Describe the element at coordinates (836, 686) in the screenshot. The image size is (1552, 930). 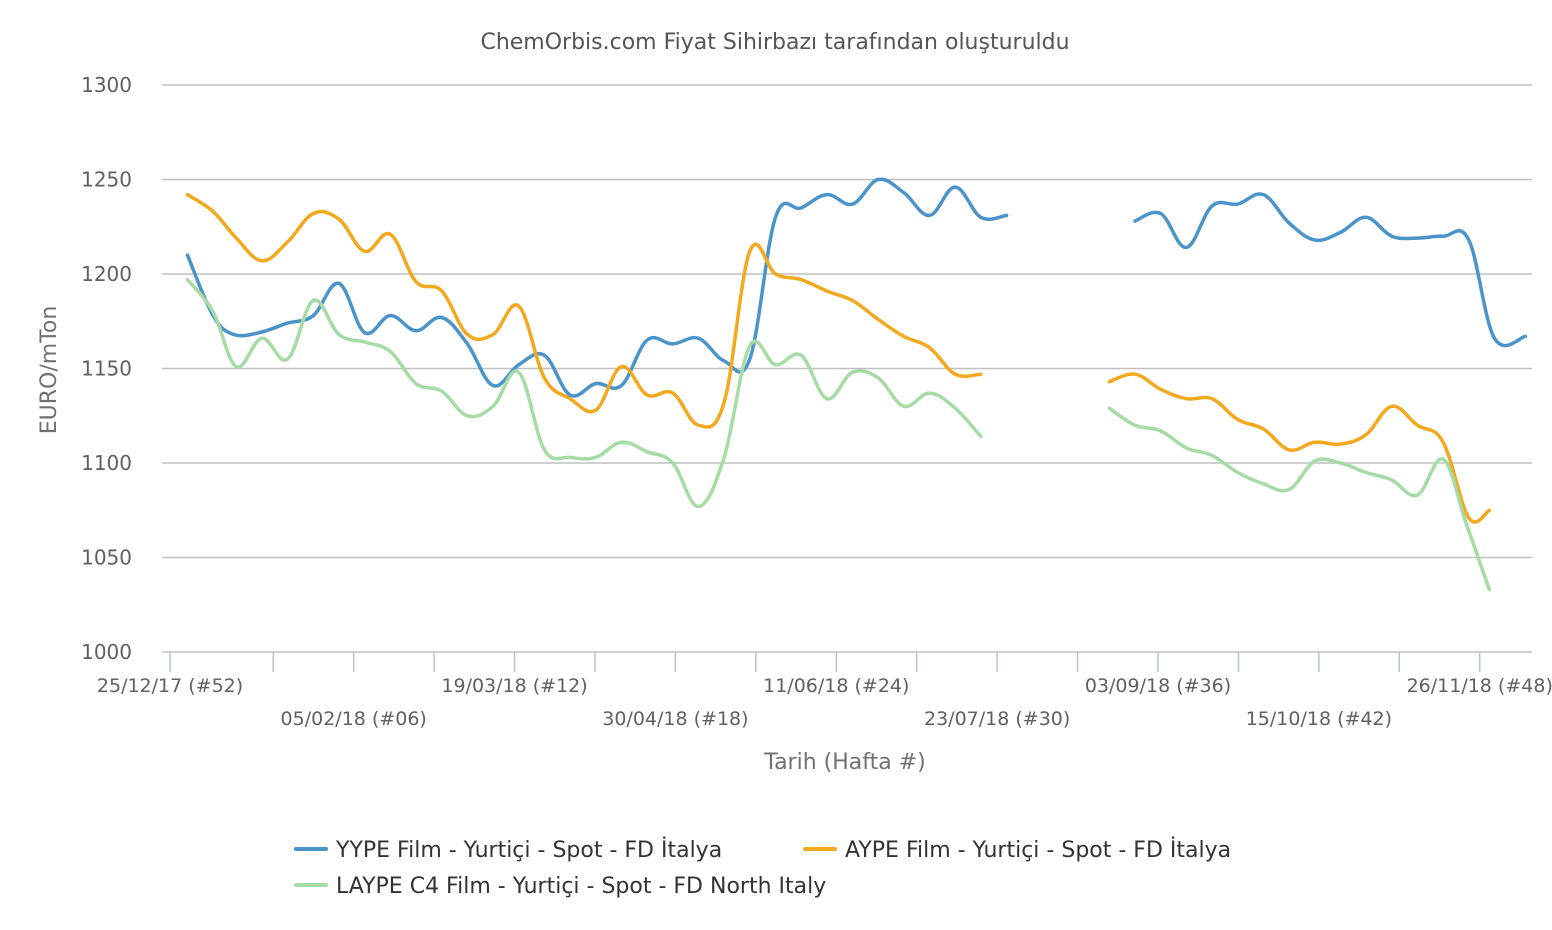
I see `x-tick-label: 11/06/18 (#24)` at that location.